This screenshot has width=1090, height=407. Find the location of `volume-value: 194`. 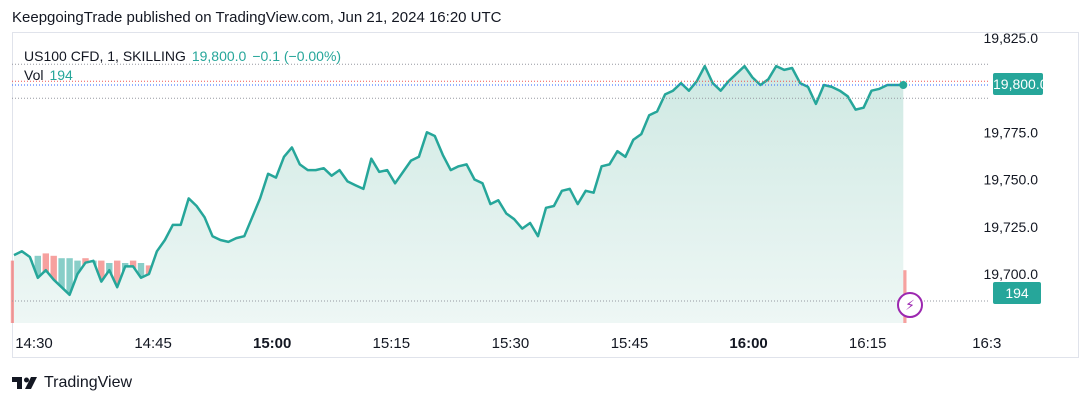

volume-value: 194 is located at coordinates (61, 75).